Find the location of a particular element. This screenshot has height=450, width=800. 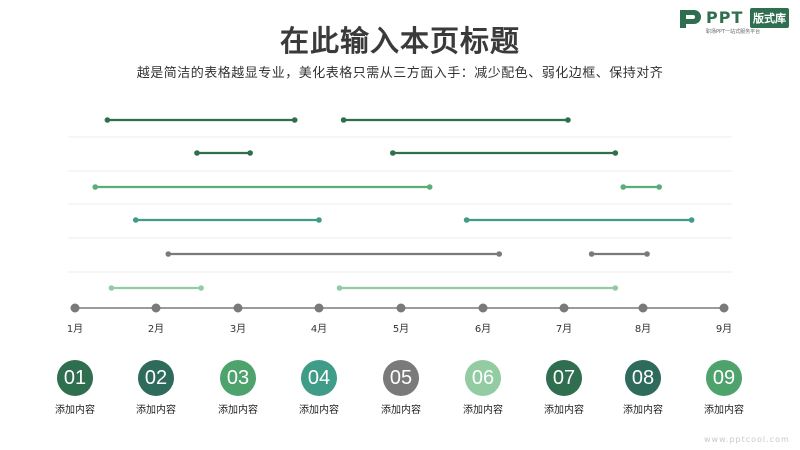

month-label: 4月 is located at coordinates (319, 329).